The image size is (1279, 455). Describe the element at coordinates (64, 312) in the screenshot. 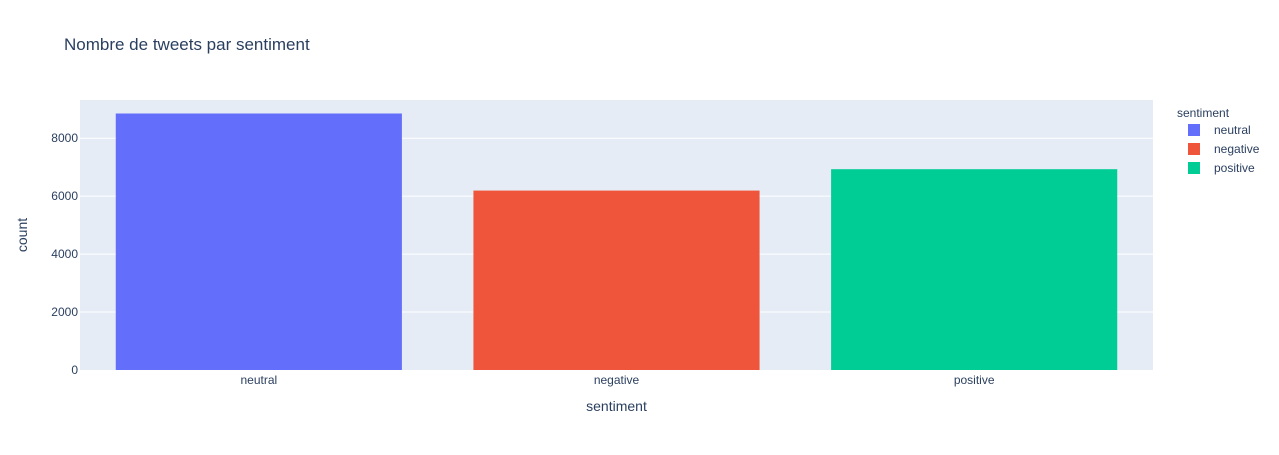

I see `y-tick-label: 2000` at that location.